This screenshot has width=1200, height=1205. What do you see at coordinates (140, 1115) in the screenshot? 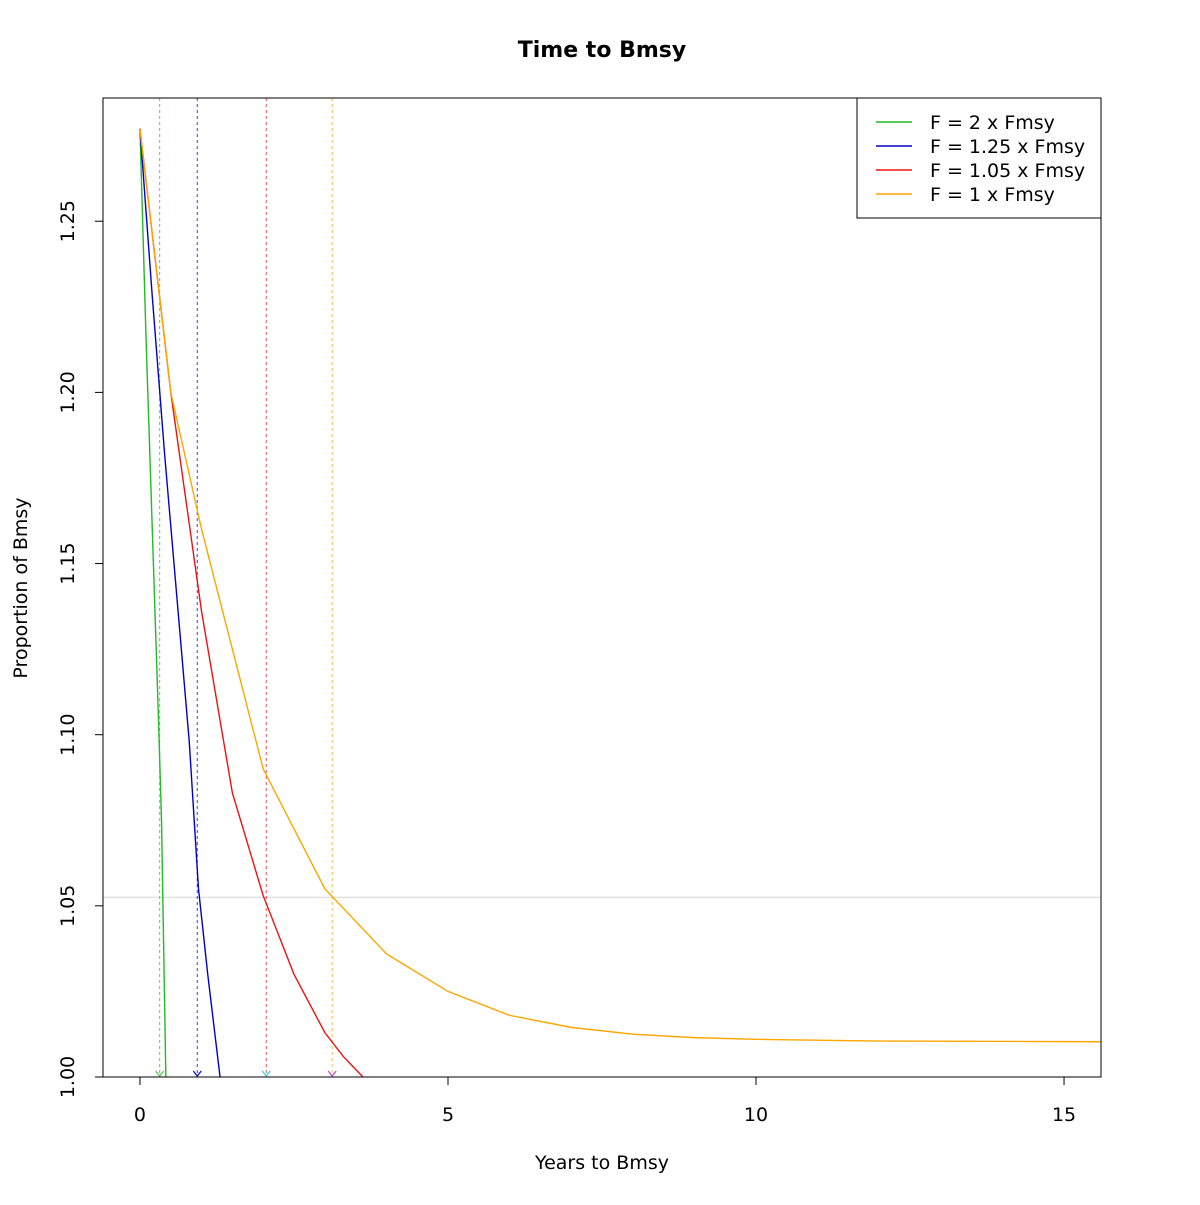
I see `x-tick-label-0: 0` at bounding box center [140, 1115].